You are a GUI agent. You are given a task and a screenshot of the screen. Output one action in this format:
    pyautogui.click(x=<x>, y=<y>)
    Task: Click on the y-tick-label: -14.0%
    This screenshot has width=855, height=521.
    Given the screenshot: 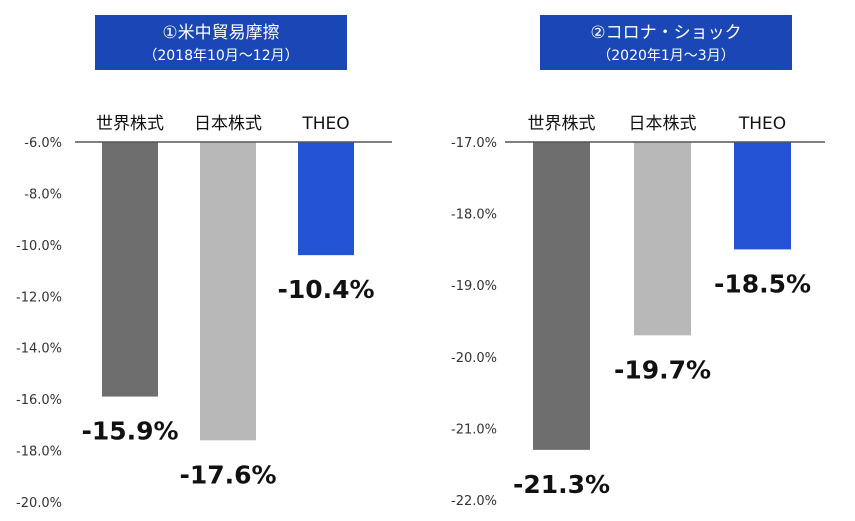 What is the action you would take?
    pyautogui.click(x=39, y=349)
    